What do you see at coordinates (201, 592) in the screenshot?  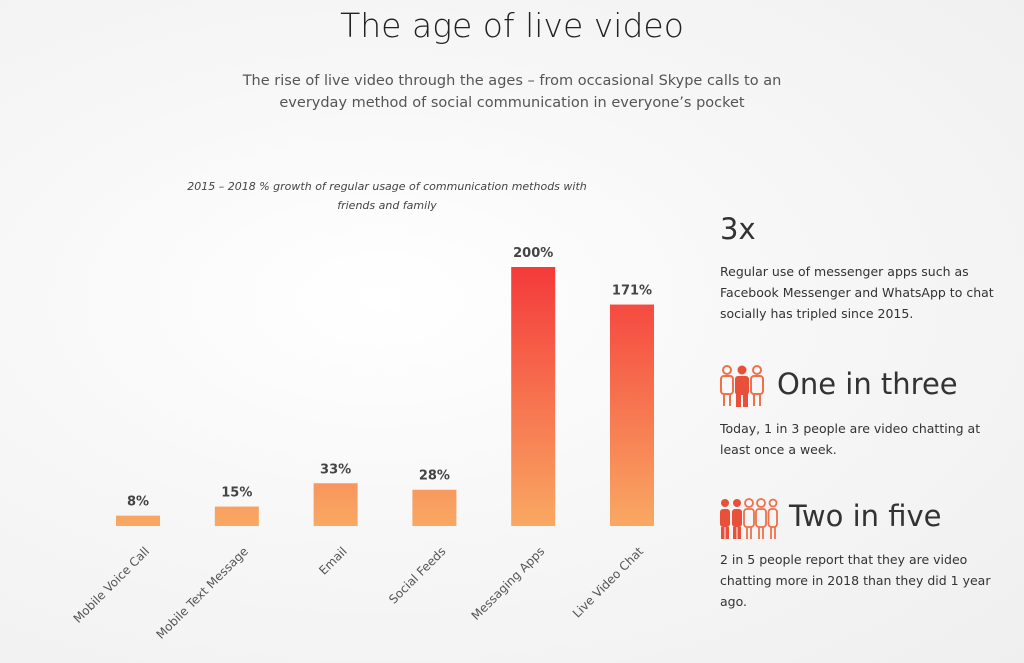 I see `x-tick-label: Mobile Text Message` at bounding box center [201, 592].